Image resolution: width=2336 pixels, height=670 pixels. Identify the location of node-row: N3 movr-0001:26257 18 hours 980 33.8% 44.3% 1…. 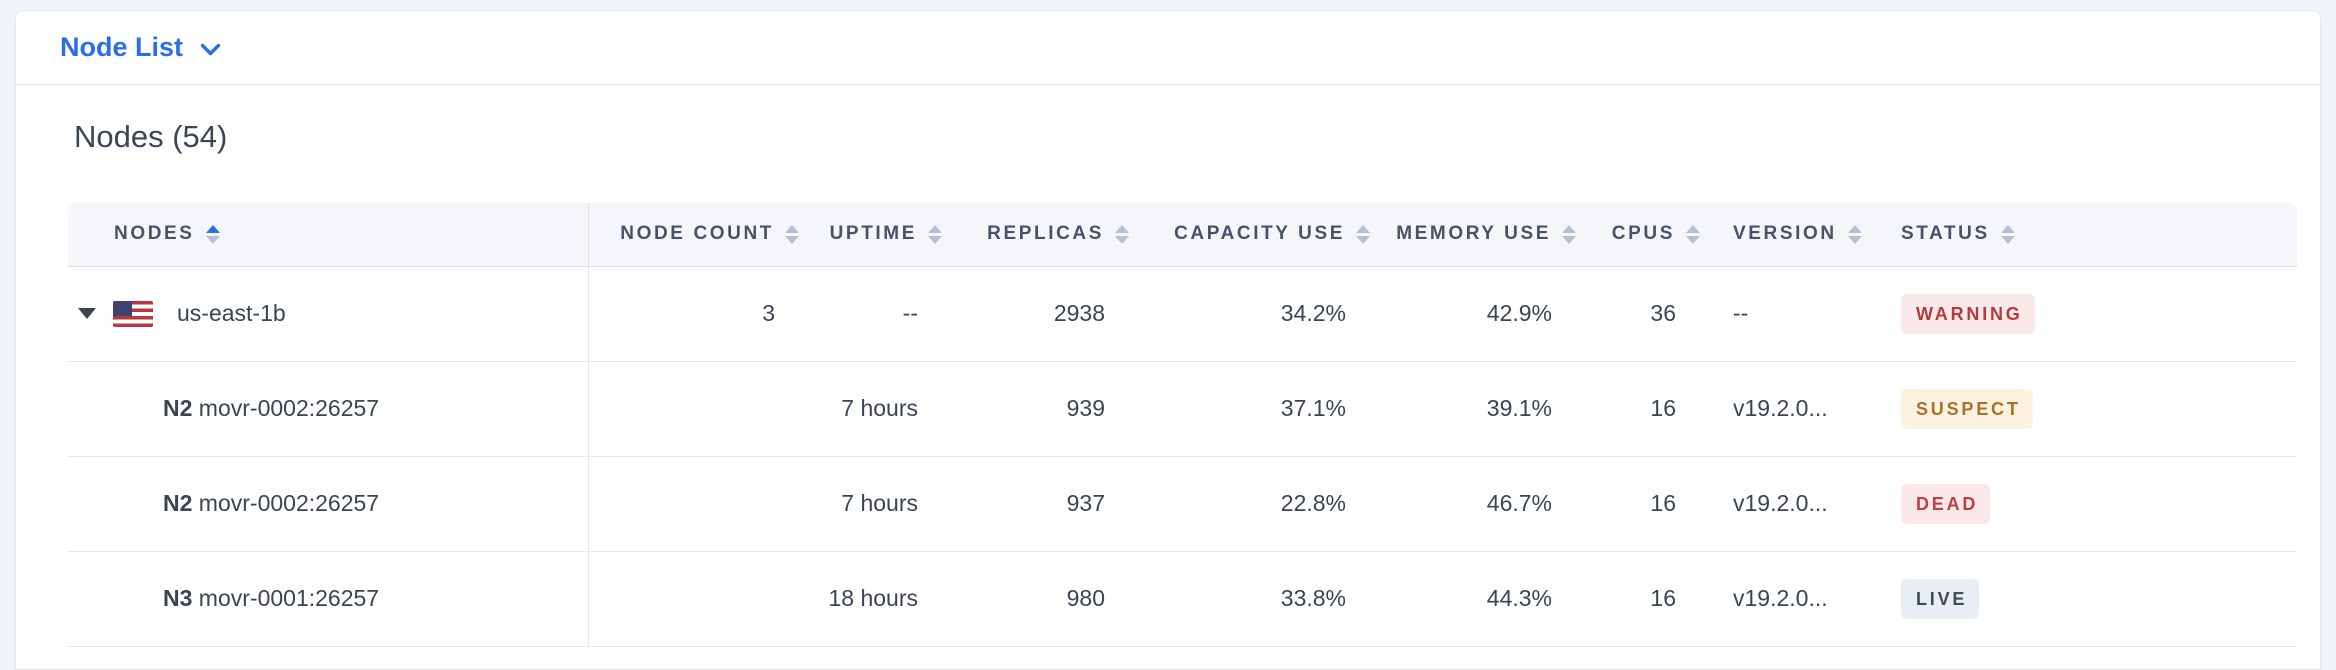
(1182, 599).